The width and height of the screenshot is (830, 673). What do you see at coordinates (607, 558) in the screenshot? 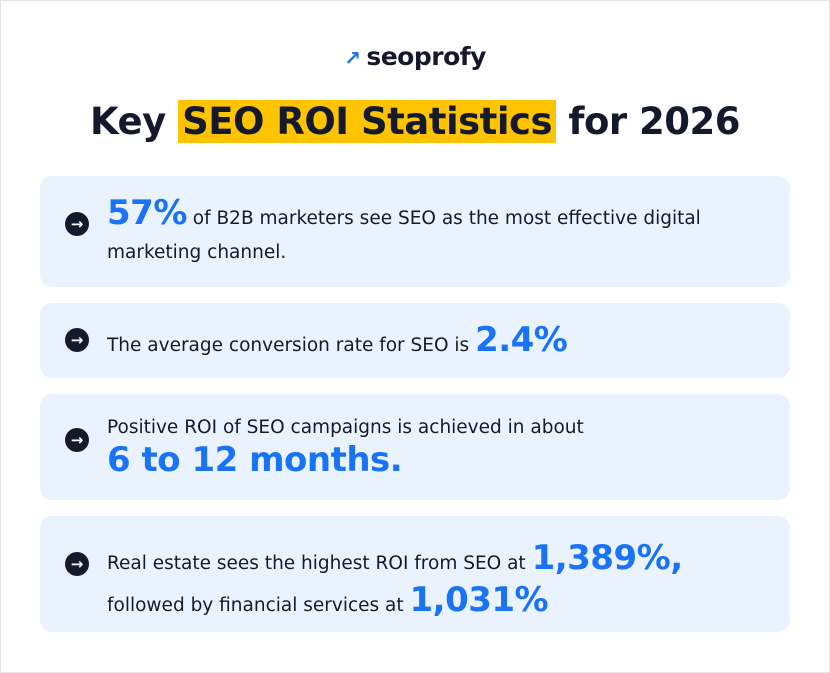
I see `stat-value: 1,389%,` at bounding box center [607, 558].